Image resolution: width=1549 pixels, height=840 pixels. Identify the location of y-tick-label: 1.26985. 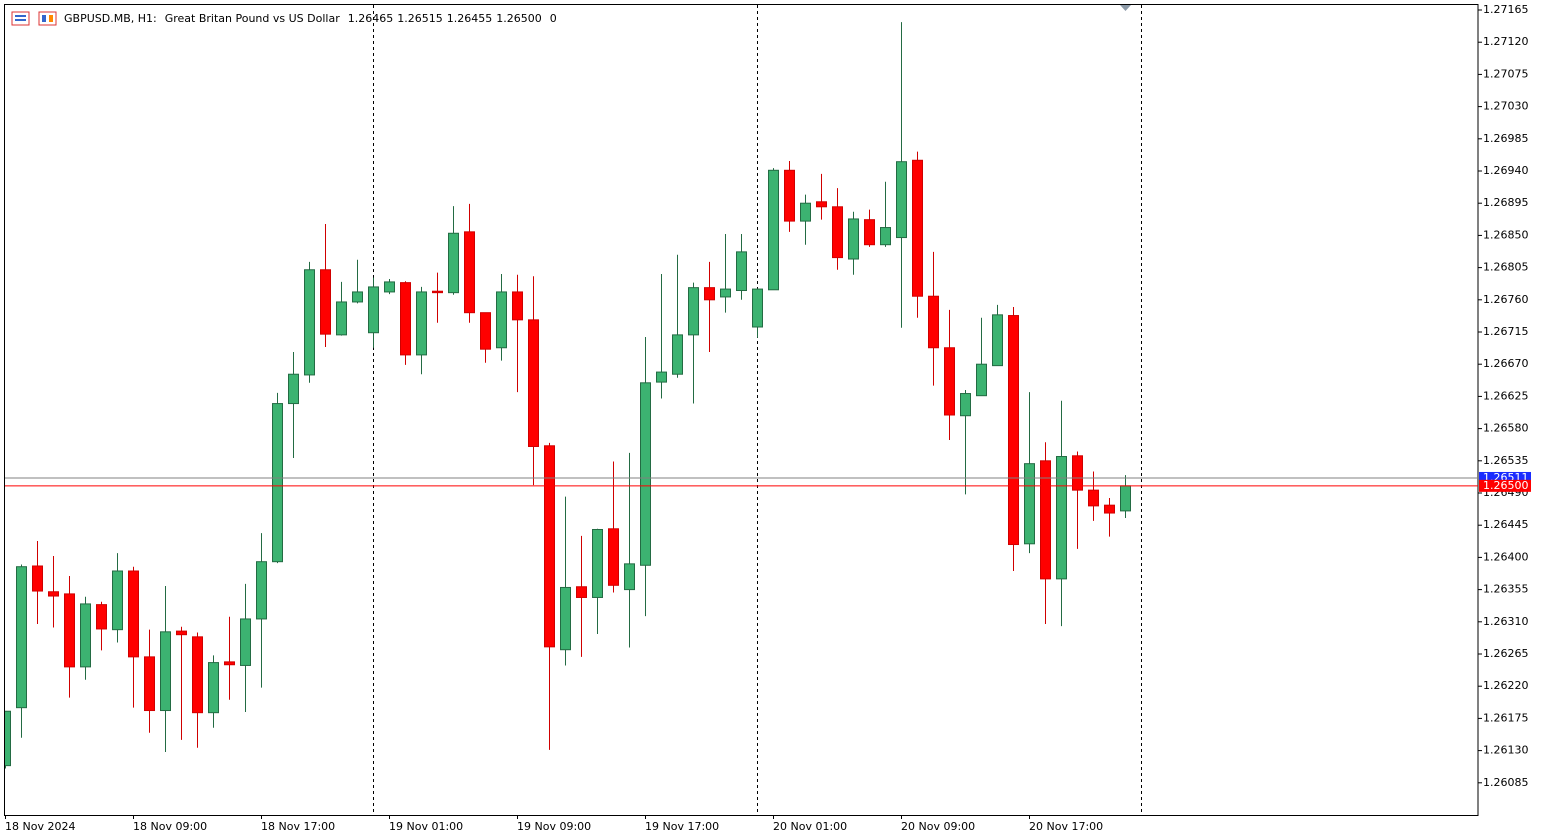
(1506, 138).